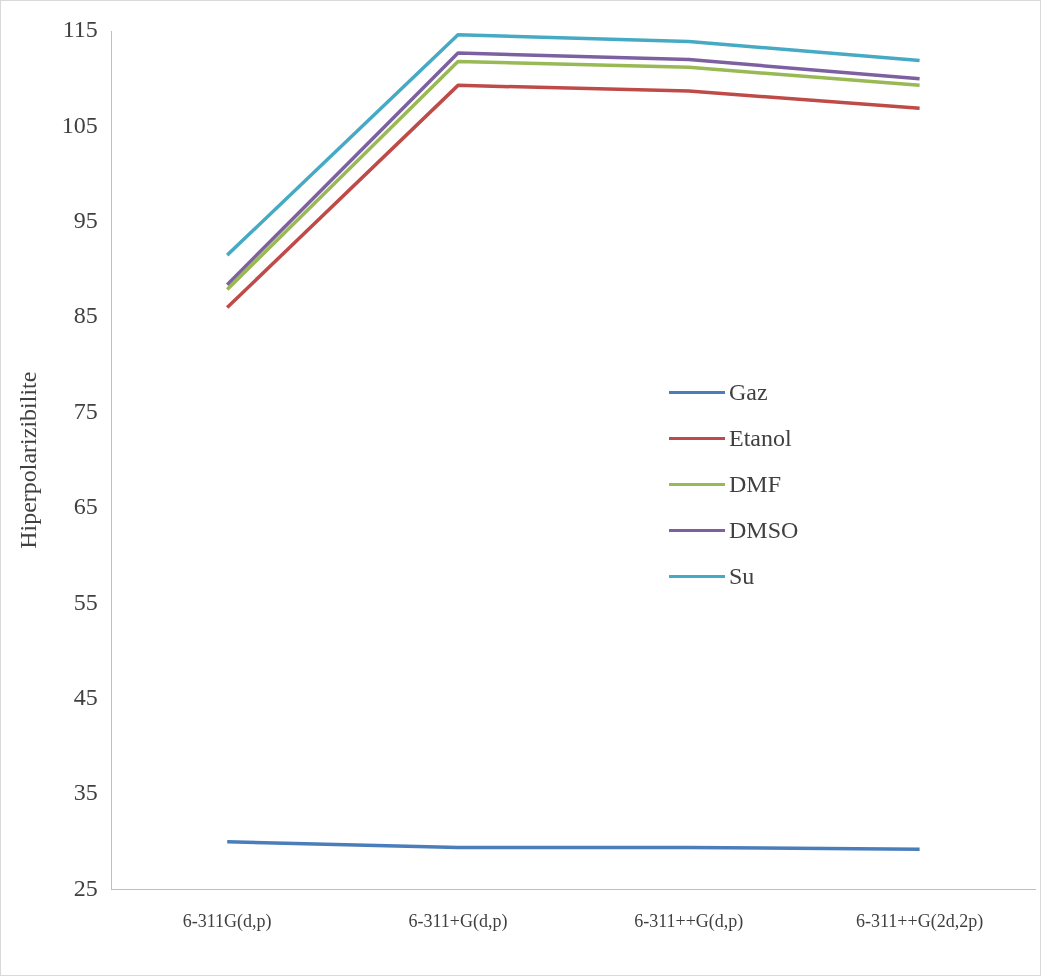 Image resolution: width=1041 pixels, height=976 pixels. Describe the element at coordinates (85, 696) in the screenshot. I see `y-tick-label: 45` at that location.